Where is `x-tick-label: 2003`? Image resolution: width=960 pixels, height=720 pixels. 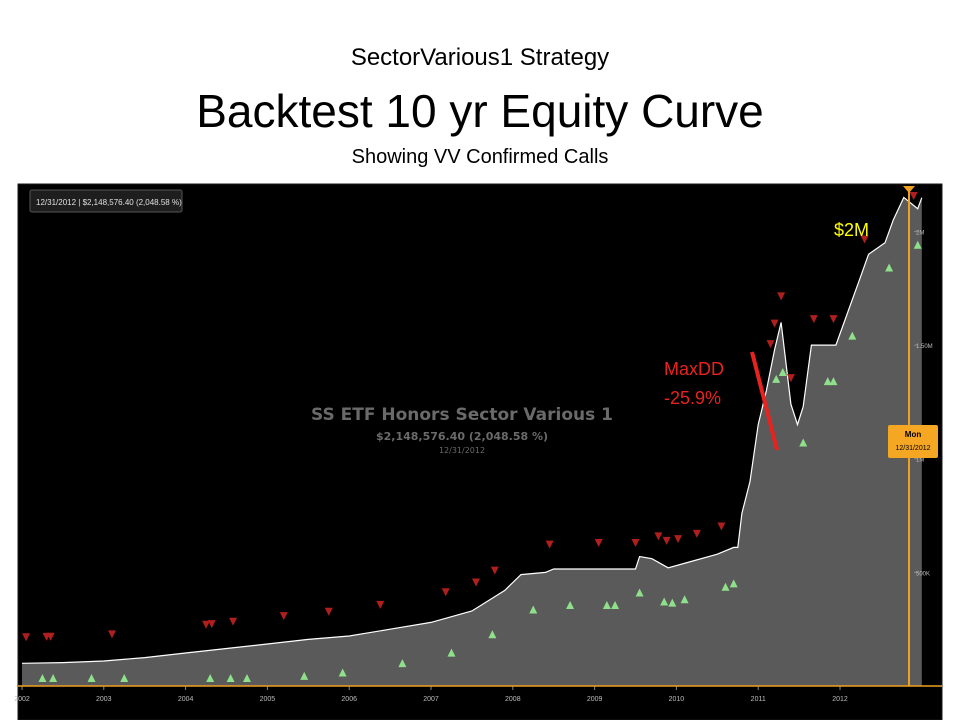 x-tick-label: 2003 is located at coordinates (104, 699).